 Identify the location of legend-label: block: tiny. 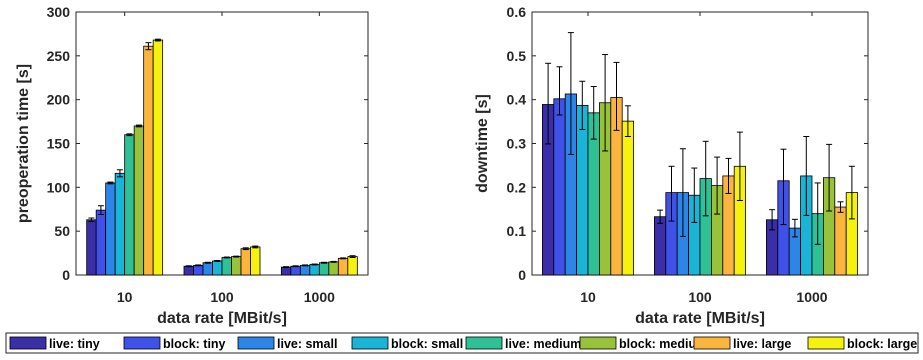
(194, 344).